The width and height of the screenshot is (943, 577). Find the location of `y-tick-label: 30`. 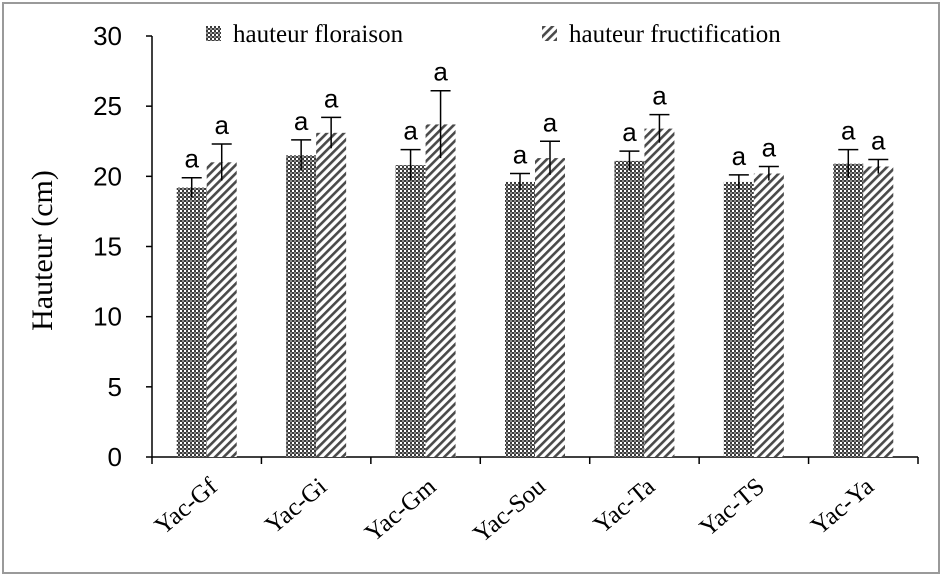

y-tick-label: 30 is located at coordinates (107, 36).